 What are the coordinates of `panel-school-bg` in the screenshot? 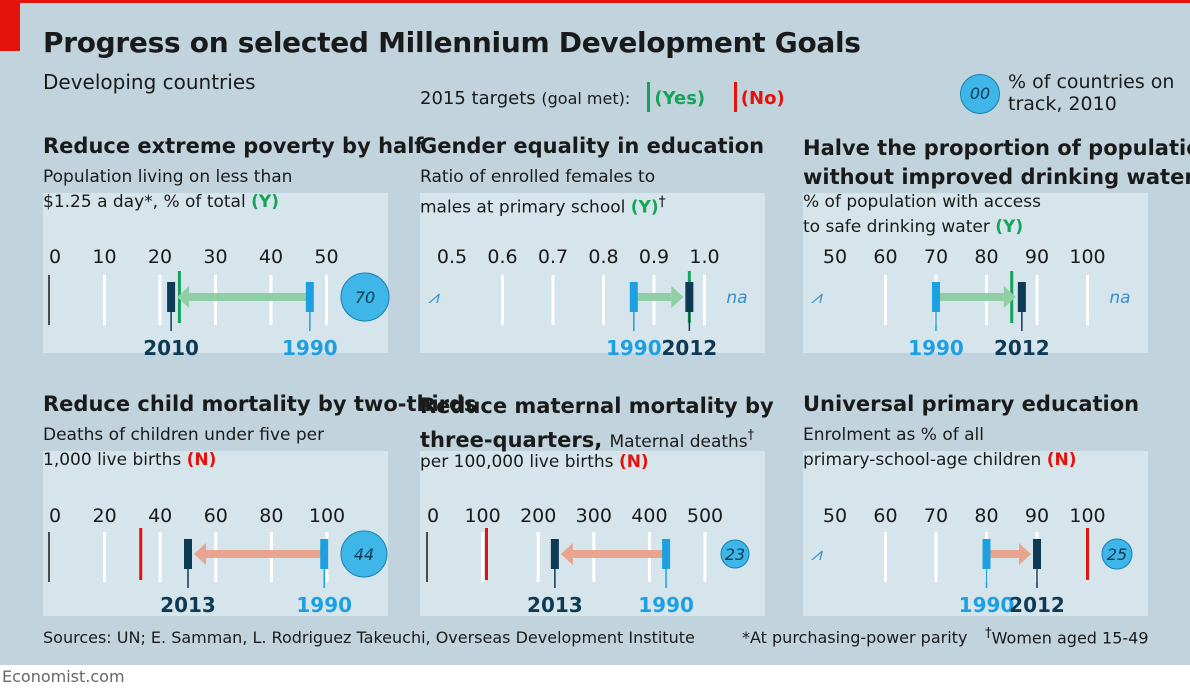 It's located at (975, 533).